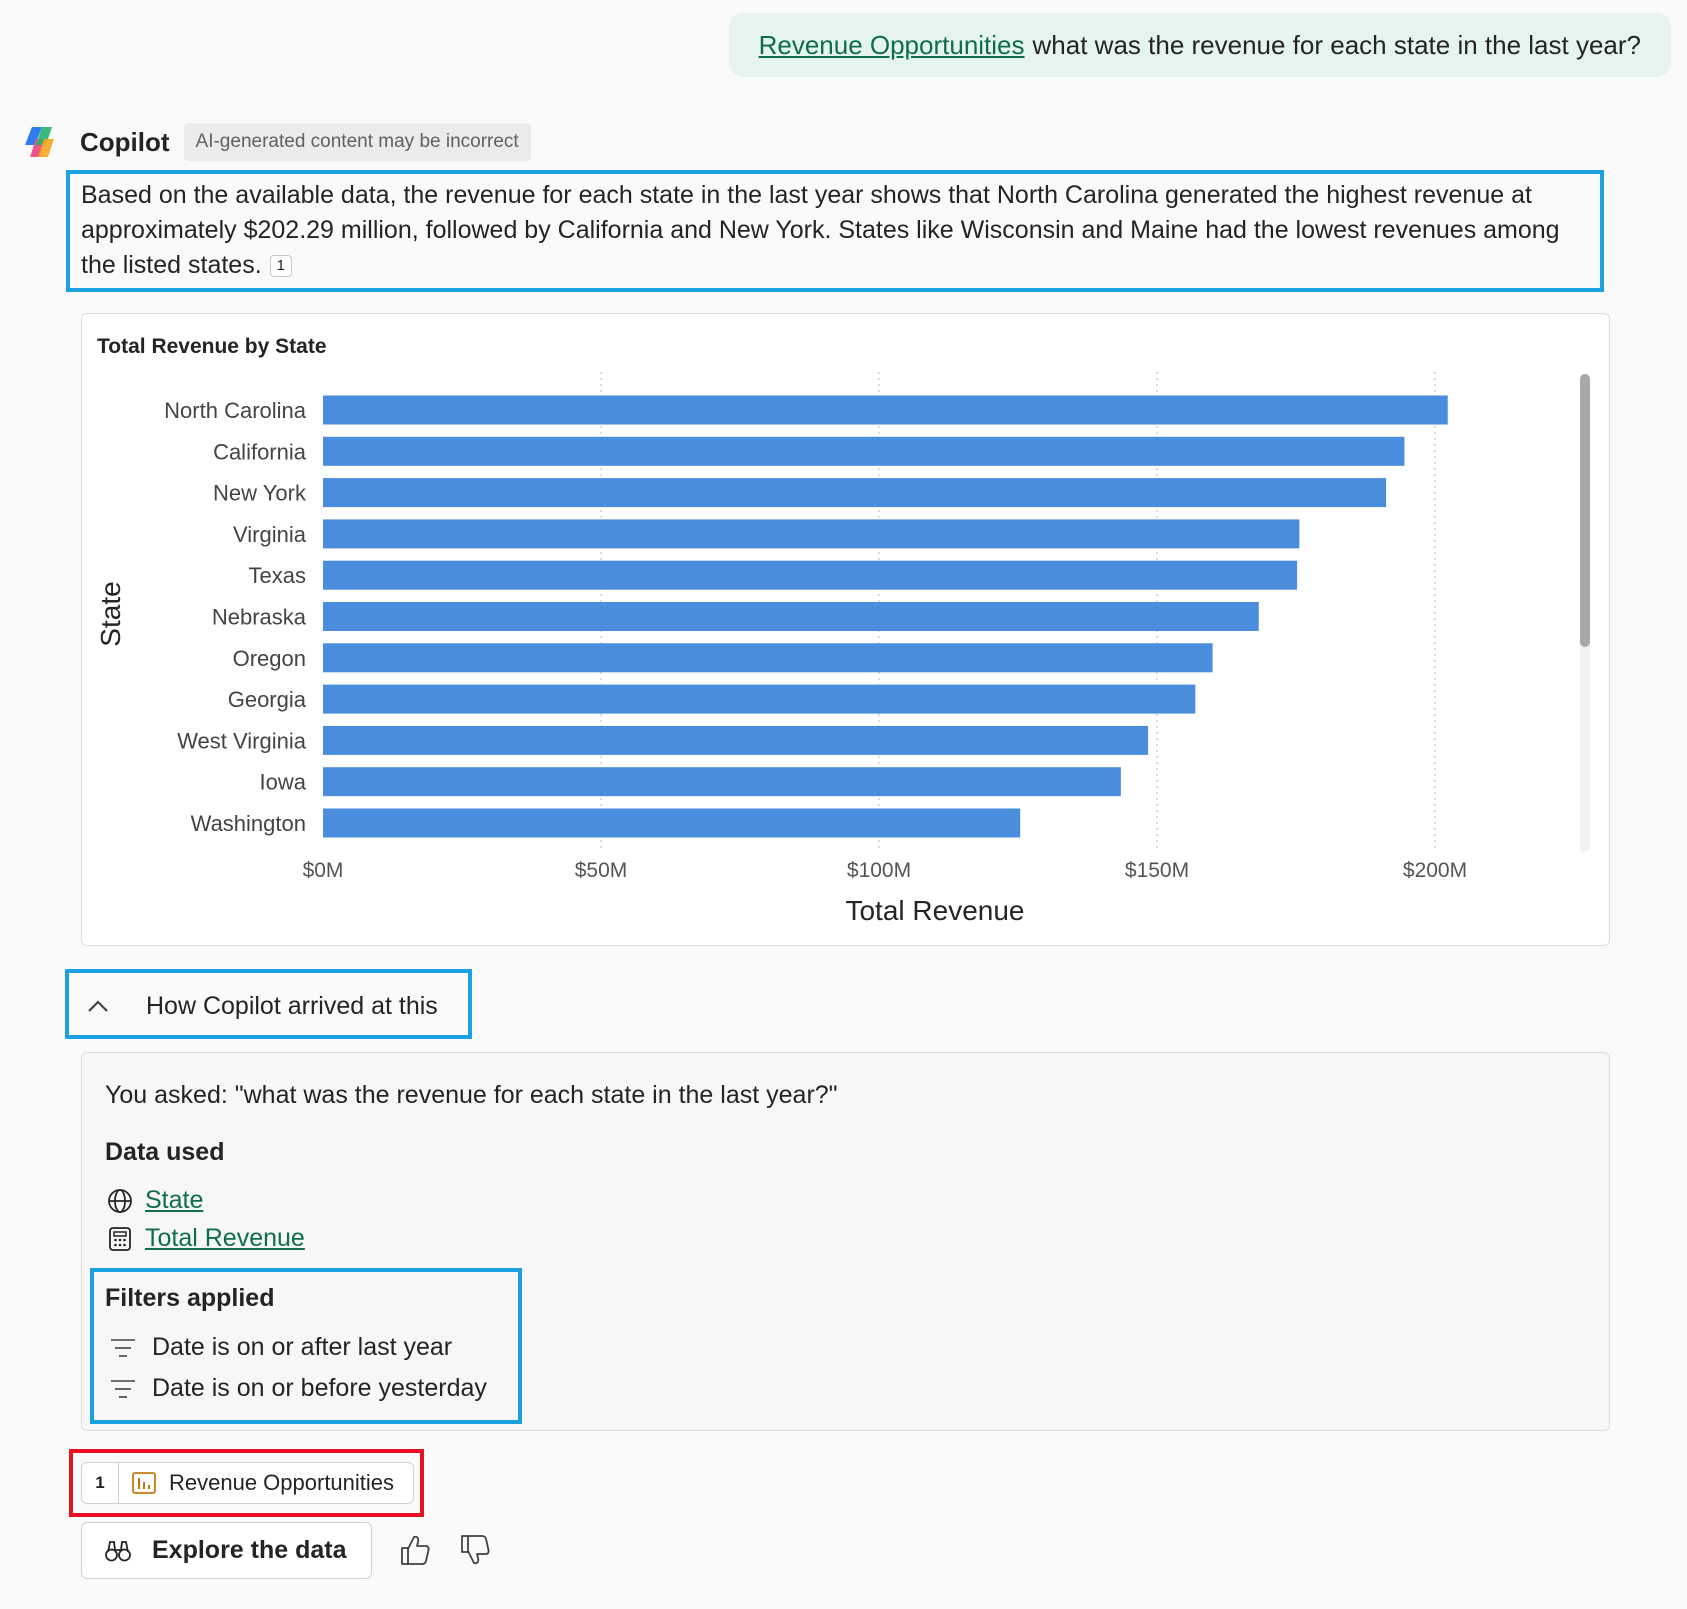 The width and height of the screenshot is (1687, 1609). I want to click on data-used-link-total-revenue: Total Revenue, so click(225, 1238).